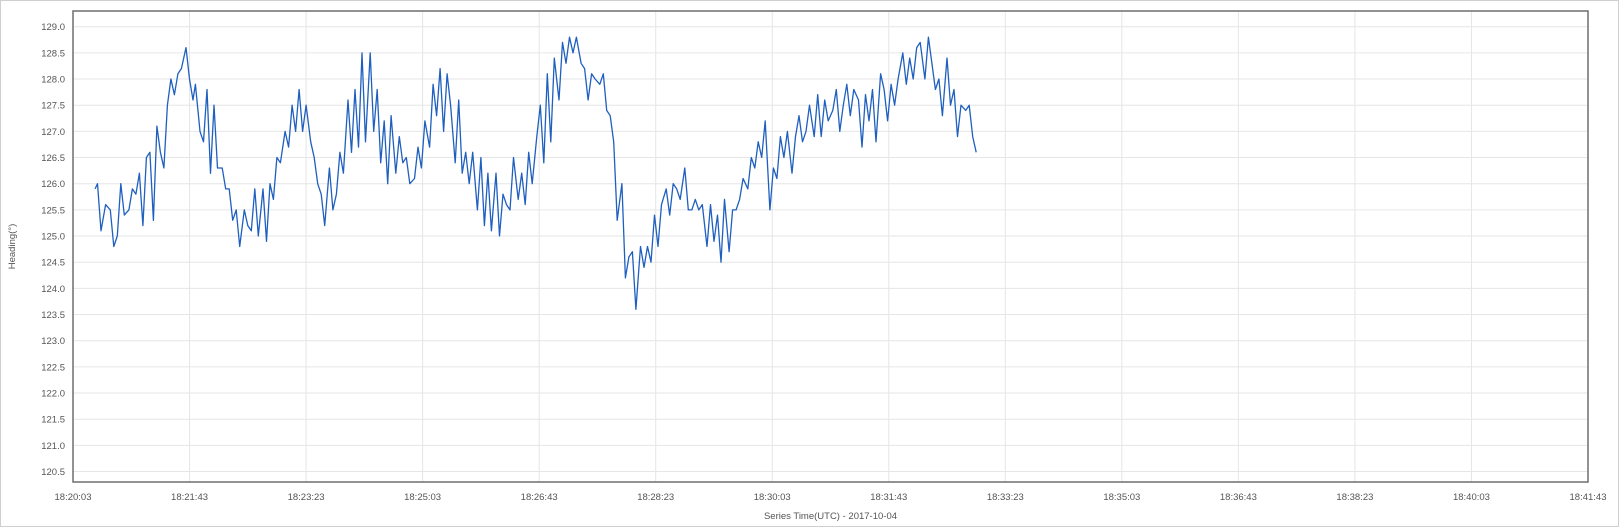  What do you see at coordinates (53, 106) in the screenshot?
I see `y-tick-label: 127.5` at bounding box center [53, 106].